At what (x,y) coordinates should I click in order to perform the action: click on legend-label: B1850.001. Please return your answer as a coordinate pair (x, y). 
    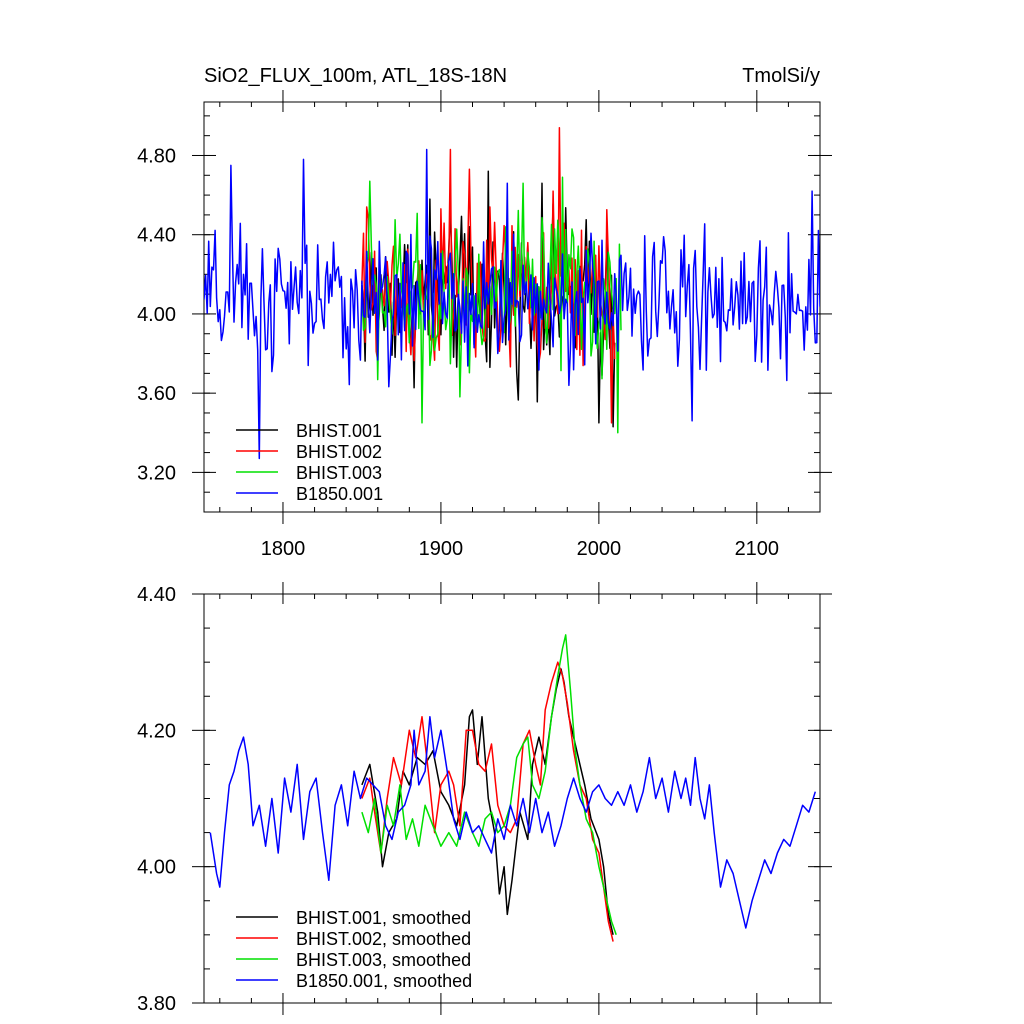
    Looking at the image, I should click on (339, 494).